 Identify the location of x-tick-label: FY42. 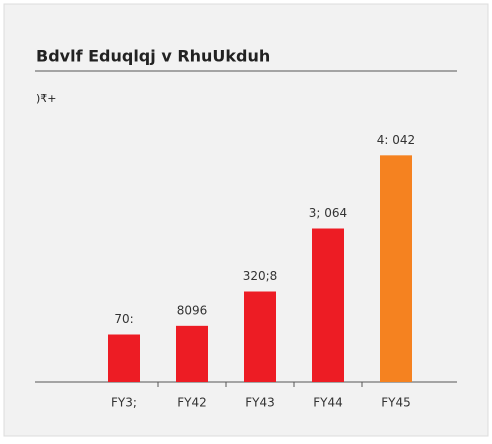
(192, 403).